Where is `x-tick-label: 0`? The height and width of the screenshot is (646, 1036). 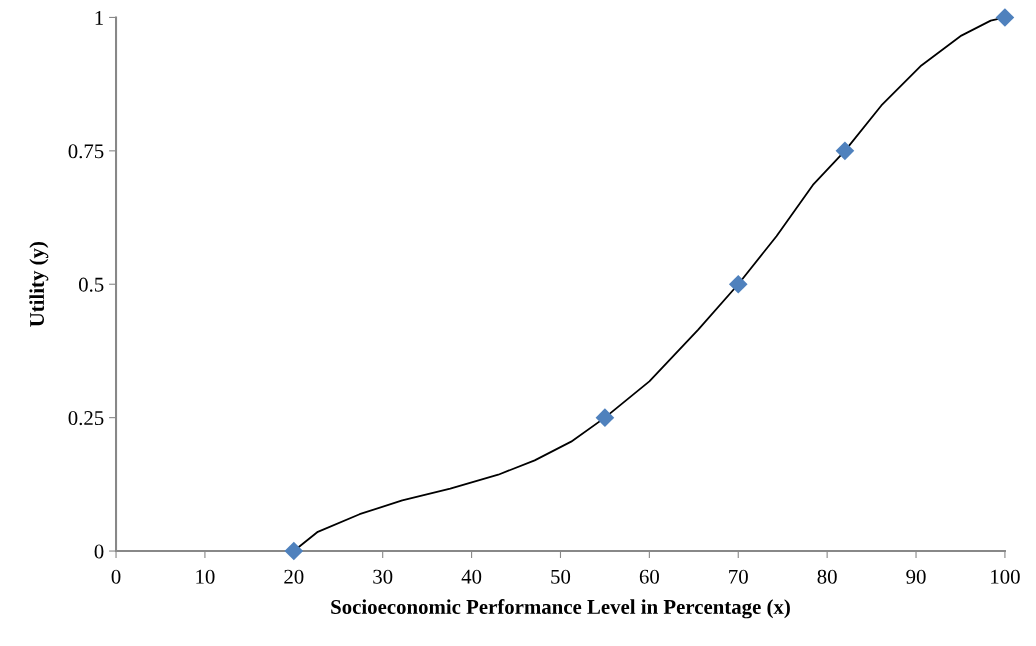
x-tick-label: 0 is located at coordinates (116, 576).